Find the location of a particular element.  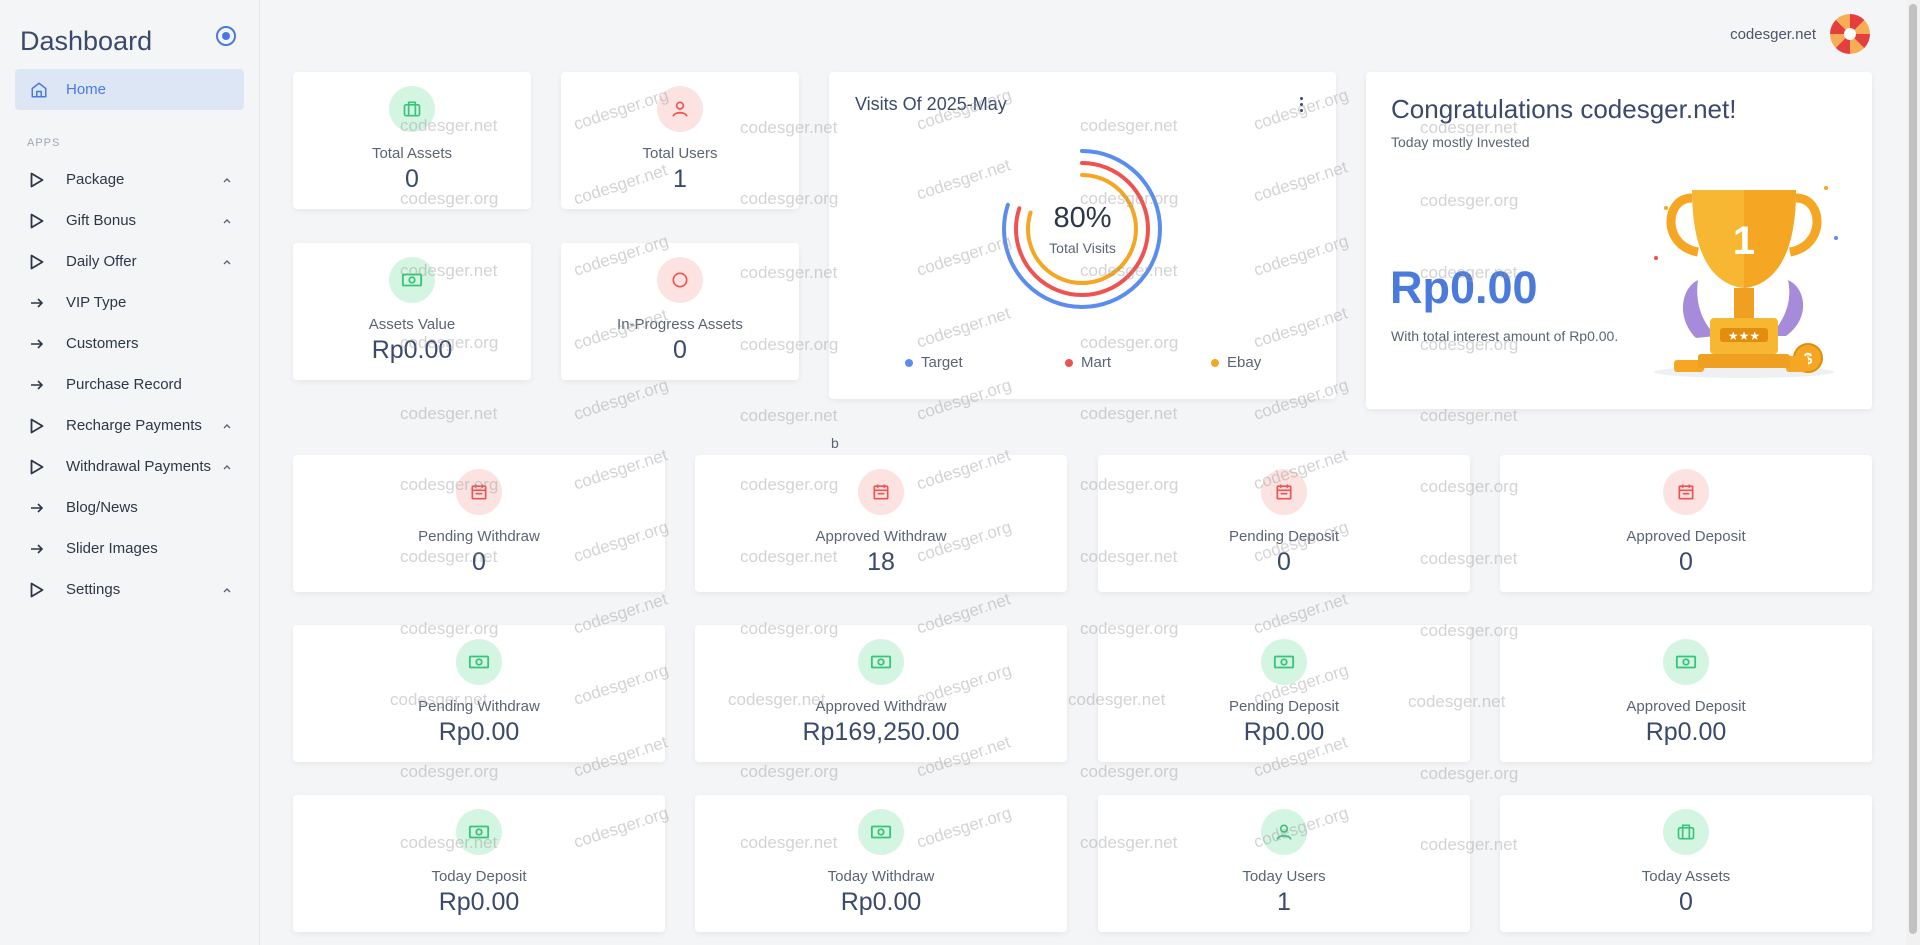

sidebar-item-withdrawal-payments: Withdrawal Payments is located at coordinates (130, 466).